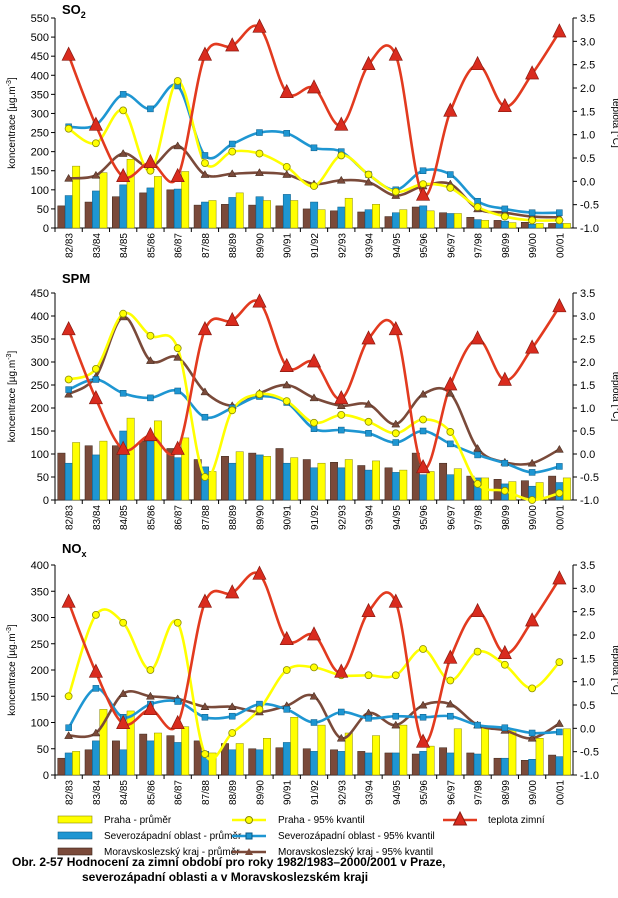  I want to click on x-tick-label: 91/92, so click(315, 245).